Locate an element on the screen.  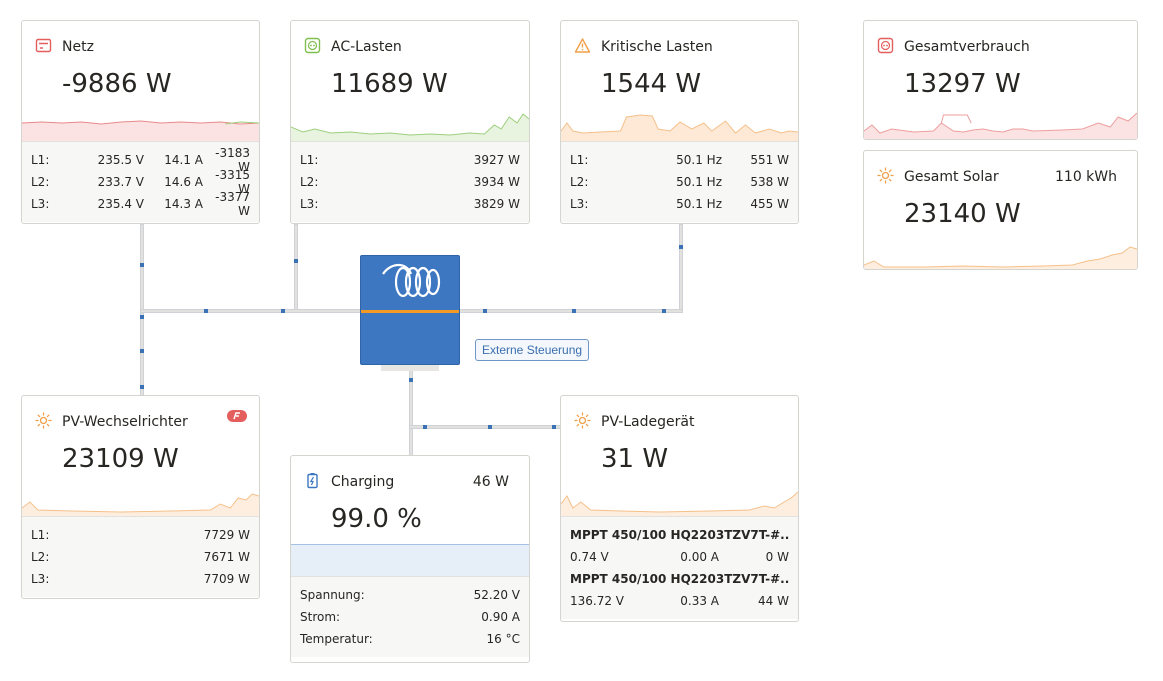
battery-soc-fill is located at coordinates (410, 560).